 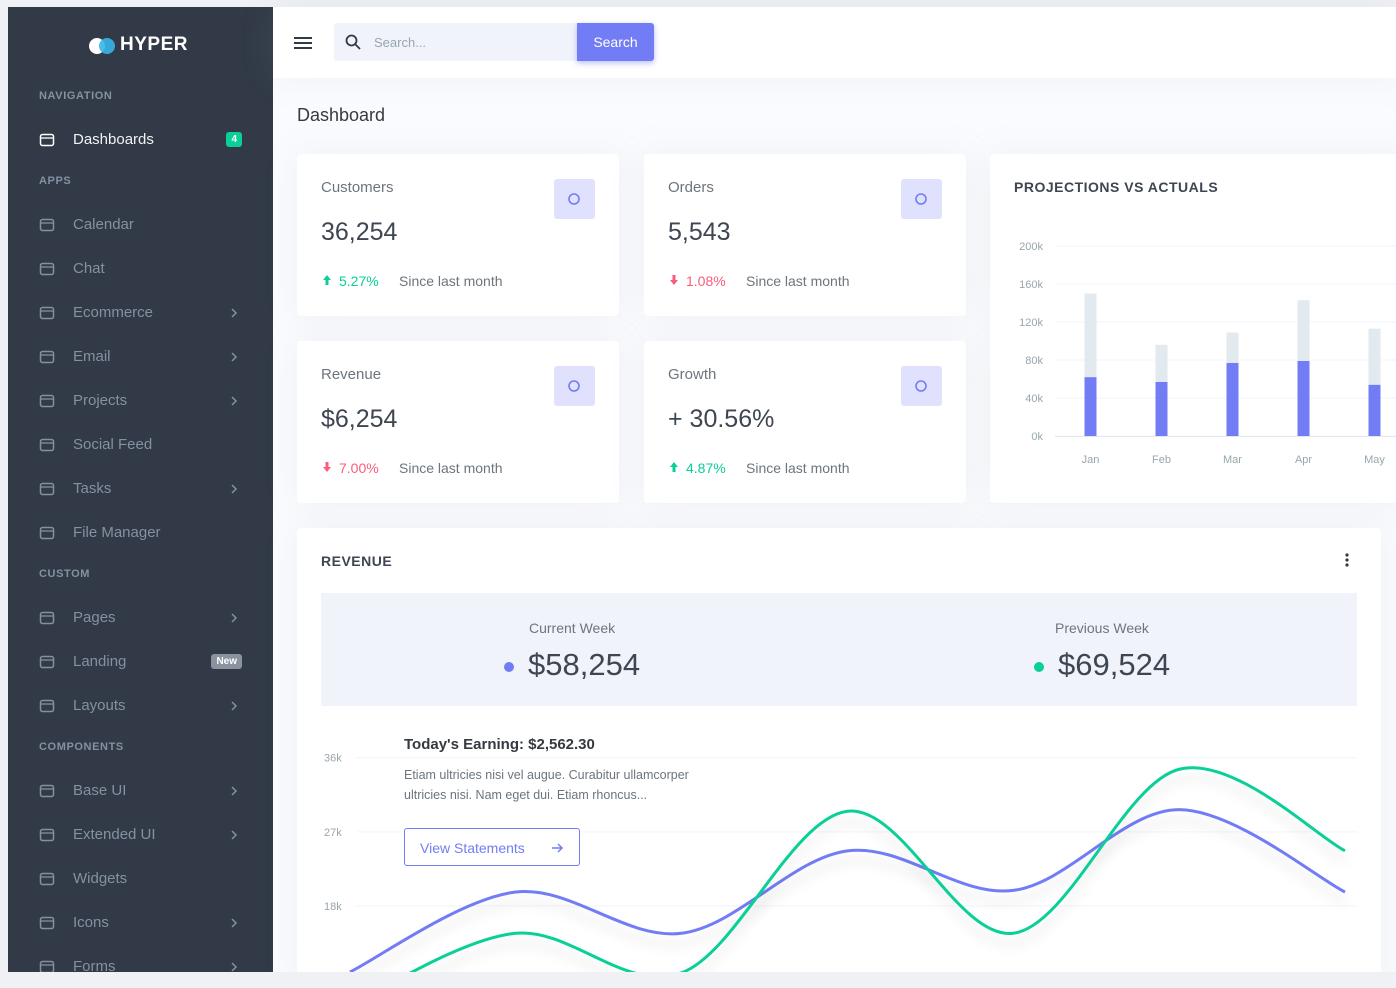 What do you see at coordinates (691, 187) in the screenshot?
I see `stat-label: Orders` at bounding box center [691, 187].